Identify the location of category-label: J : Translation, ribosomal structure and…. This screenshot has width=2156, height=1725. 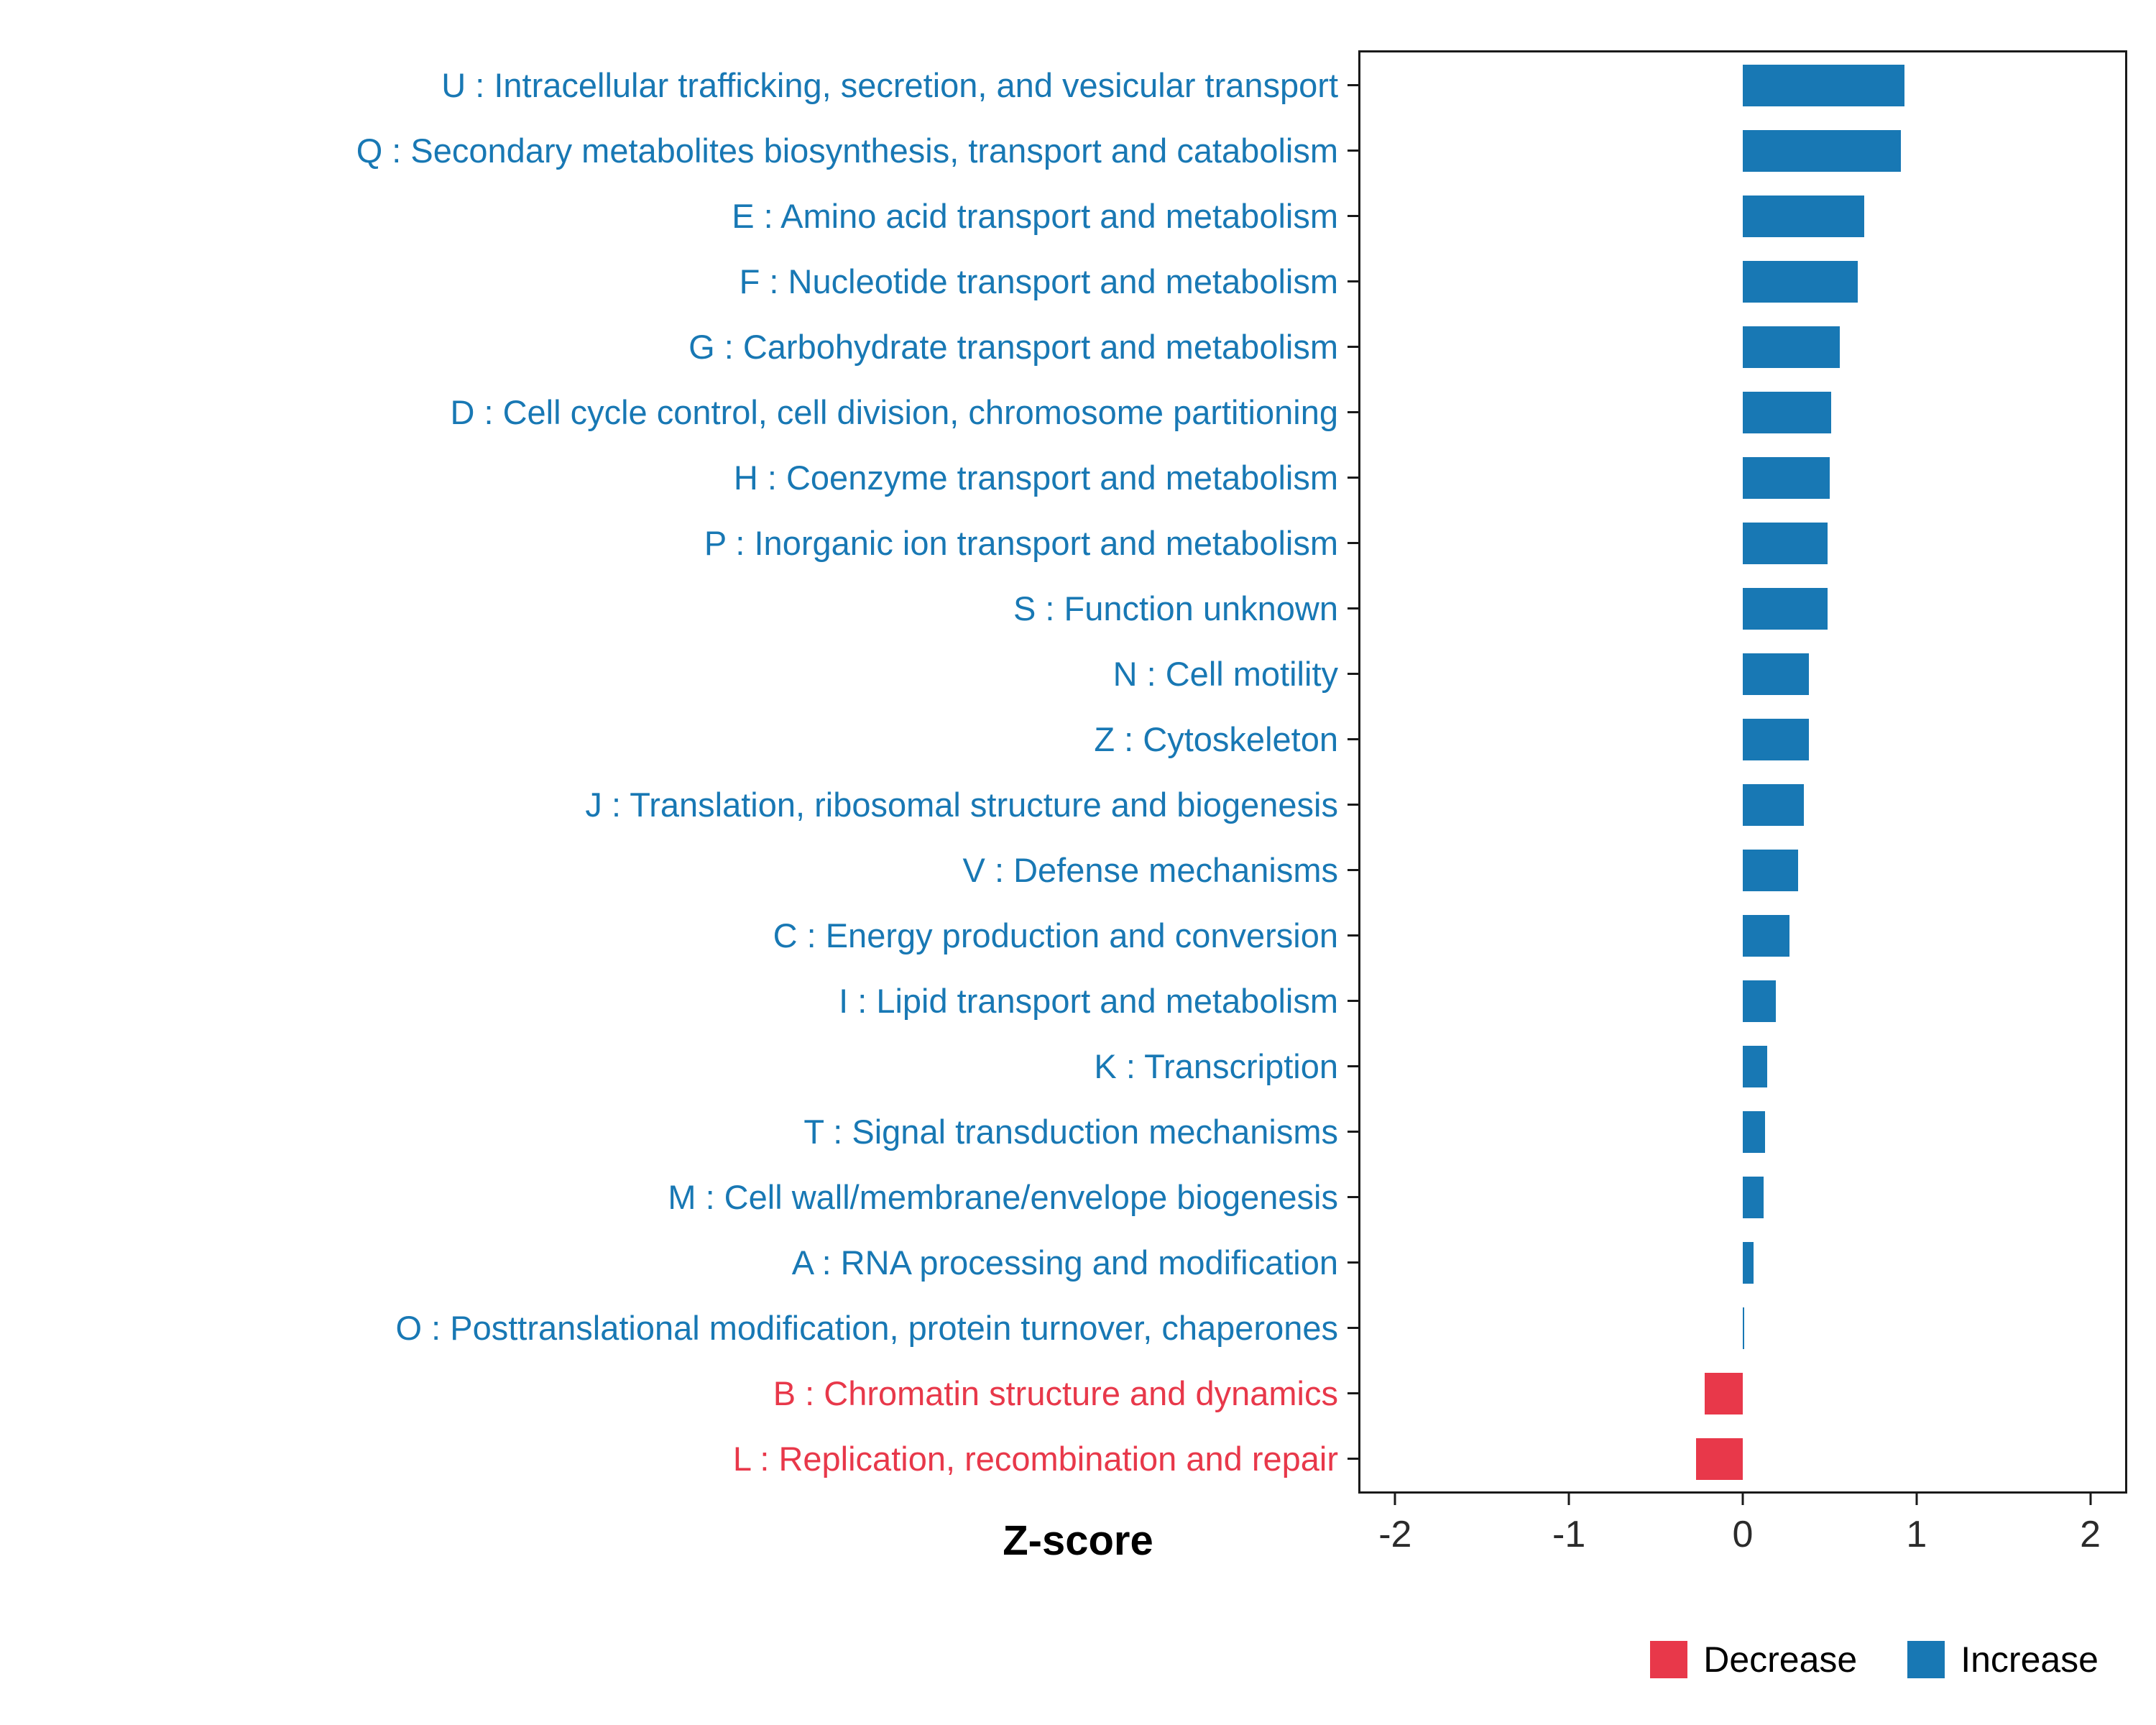
(961, 805).